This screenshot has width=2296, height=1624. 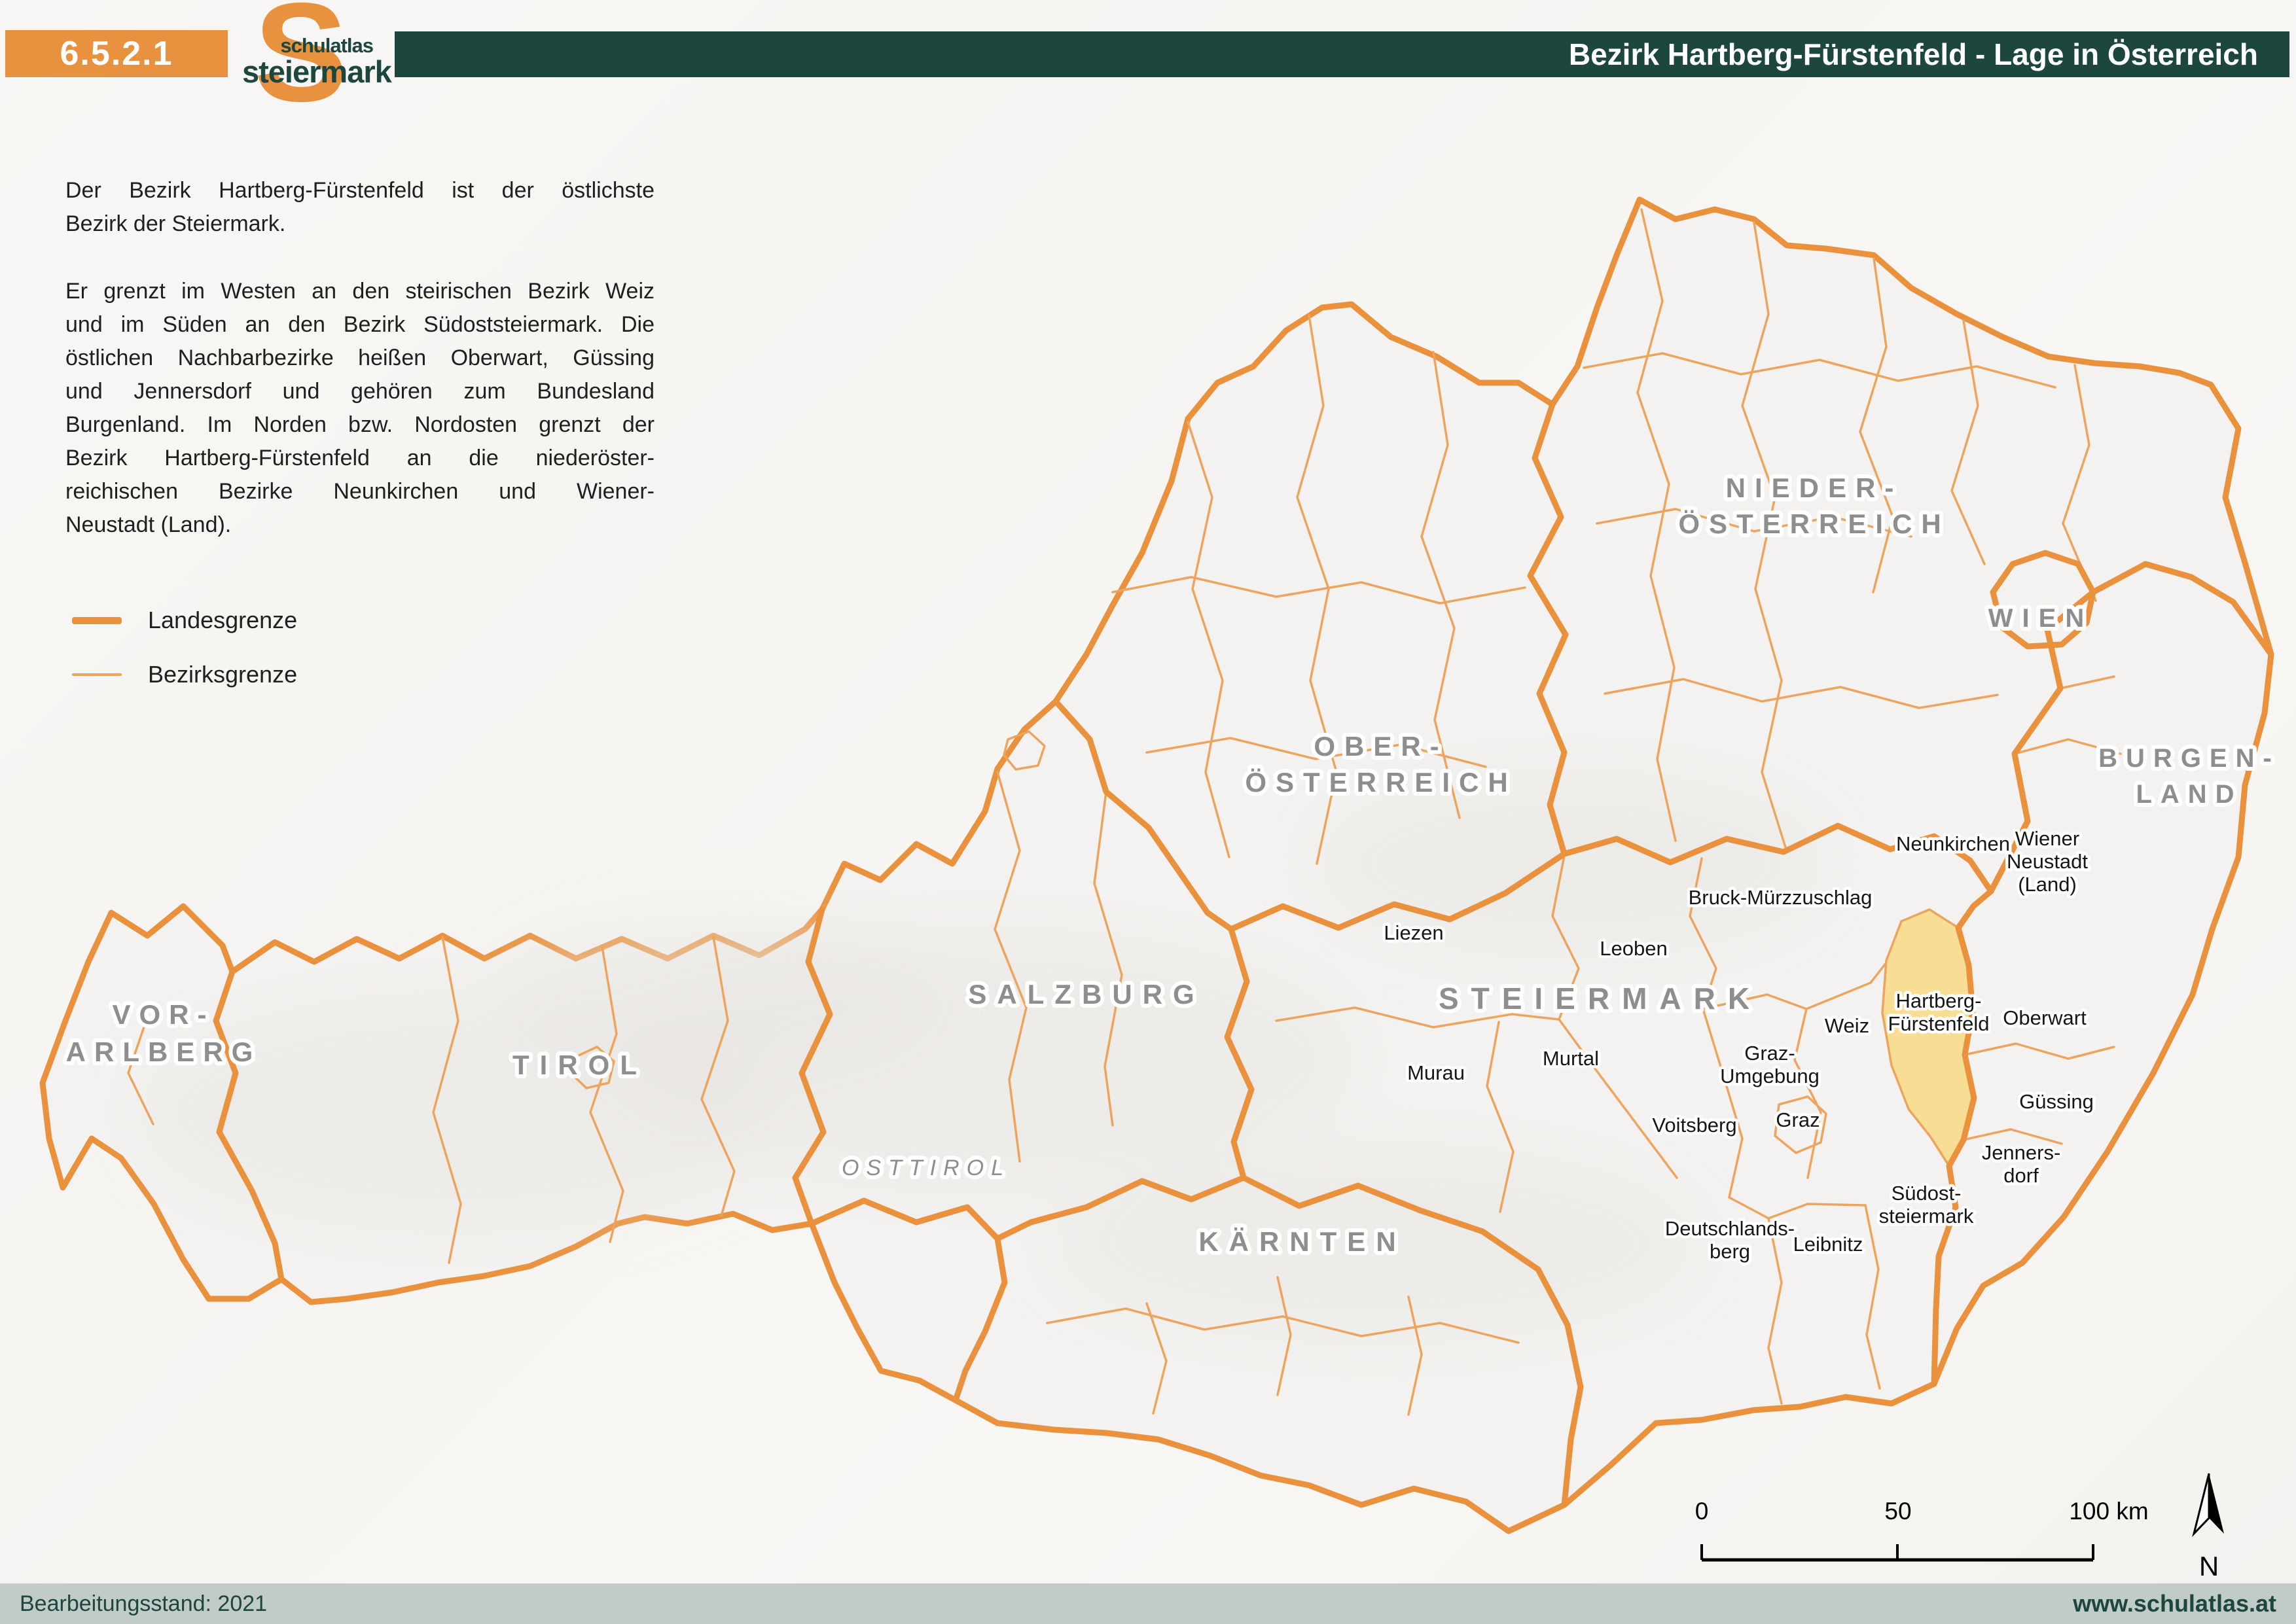 What do you see at coordinates (1828, 1244) in the screenshot?
I see `district-label-leibnitz: Leibnitz` at bounding box center [1828, 1244].